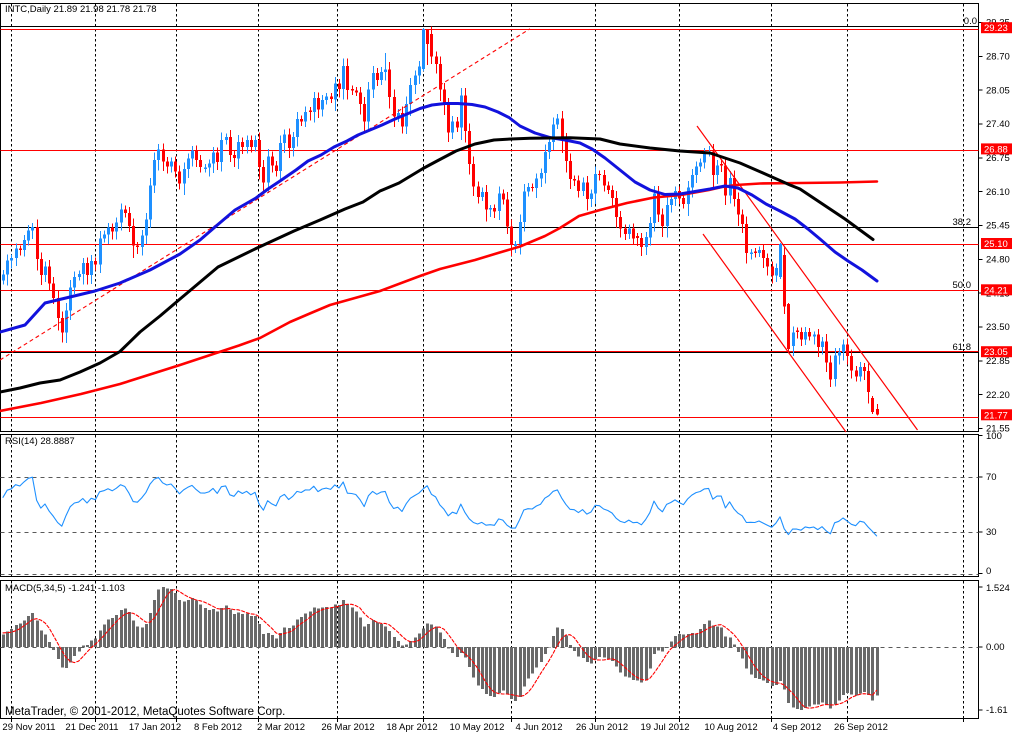 The height and width of the screenshot is (741, 1017). What do you see at coordinates (996, 28) in the screenshot?
I see `svg-text: 29.23` at bounding box center [996, 28].